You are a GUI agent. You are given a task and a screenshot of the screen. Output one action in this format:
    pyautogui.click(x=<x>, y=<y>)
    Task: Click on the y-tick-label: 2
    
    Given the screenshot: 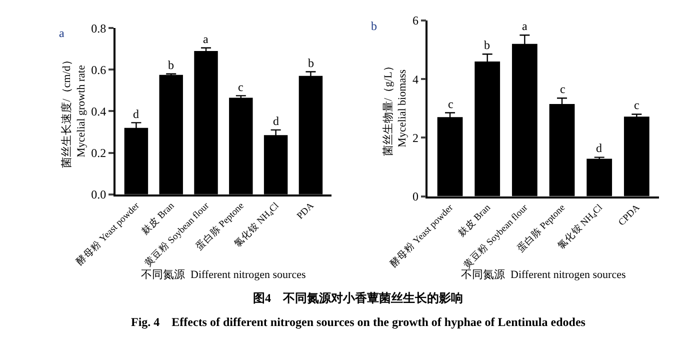 What is the action you would take?
    pyautogui.click(x=415, y=137)
    